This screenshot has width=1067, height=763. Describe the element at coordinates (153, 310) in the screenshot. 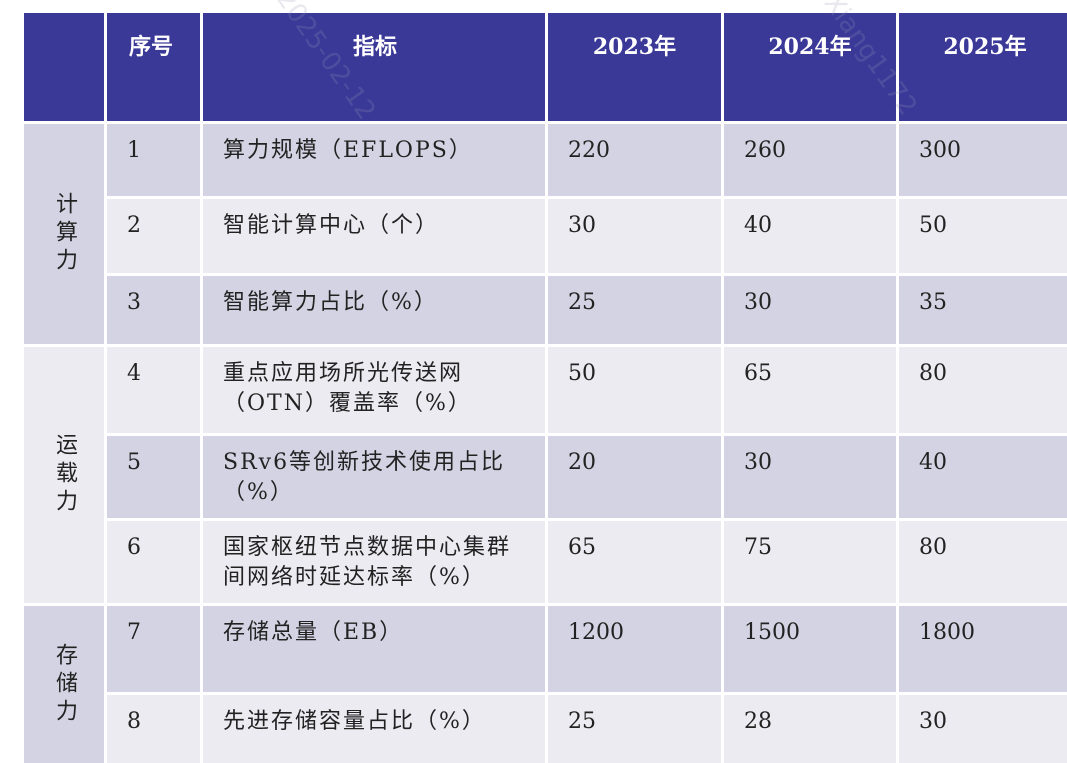

I see `table-row-index: 3` at that location.